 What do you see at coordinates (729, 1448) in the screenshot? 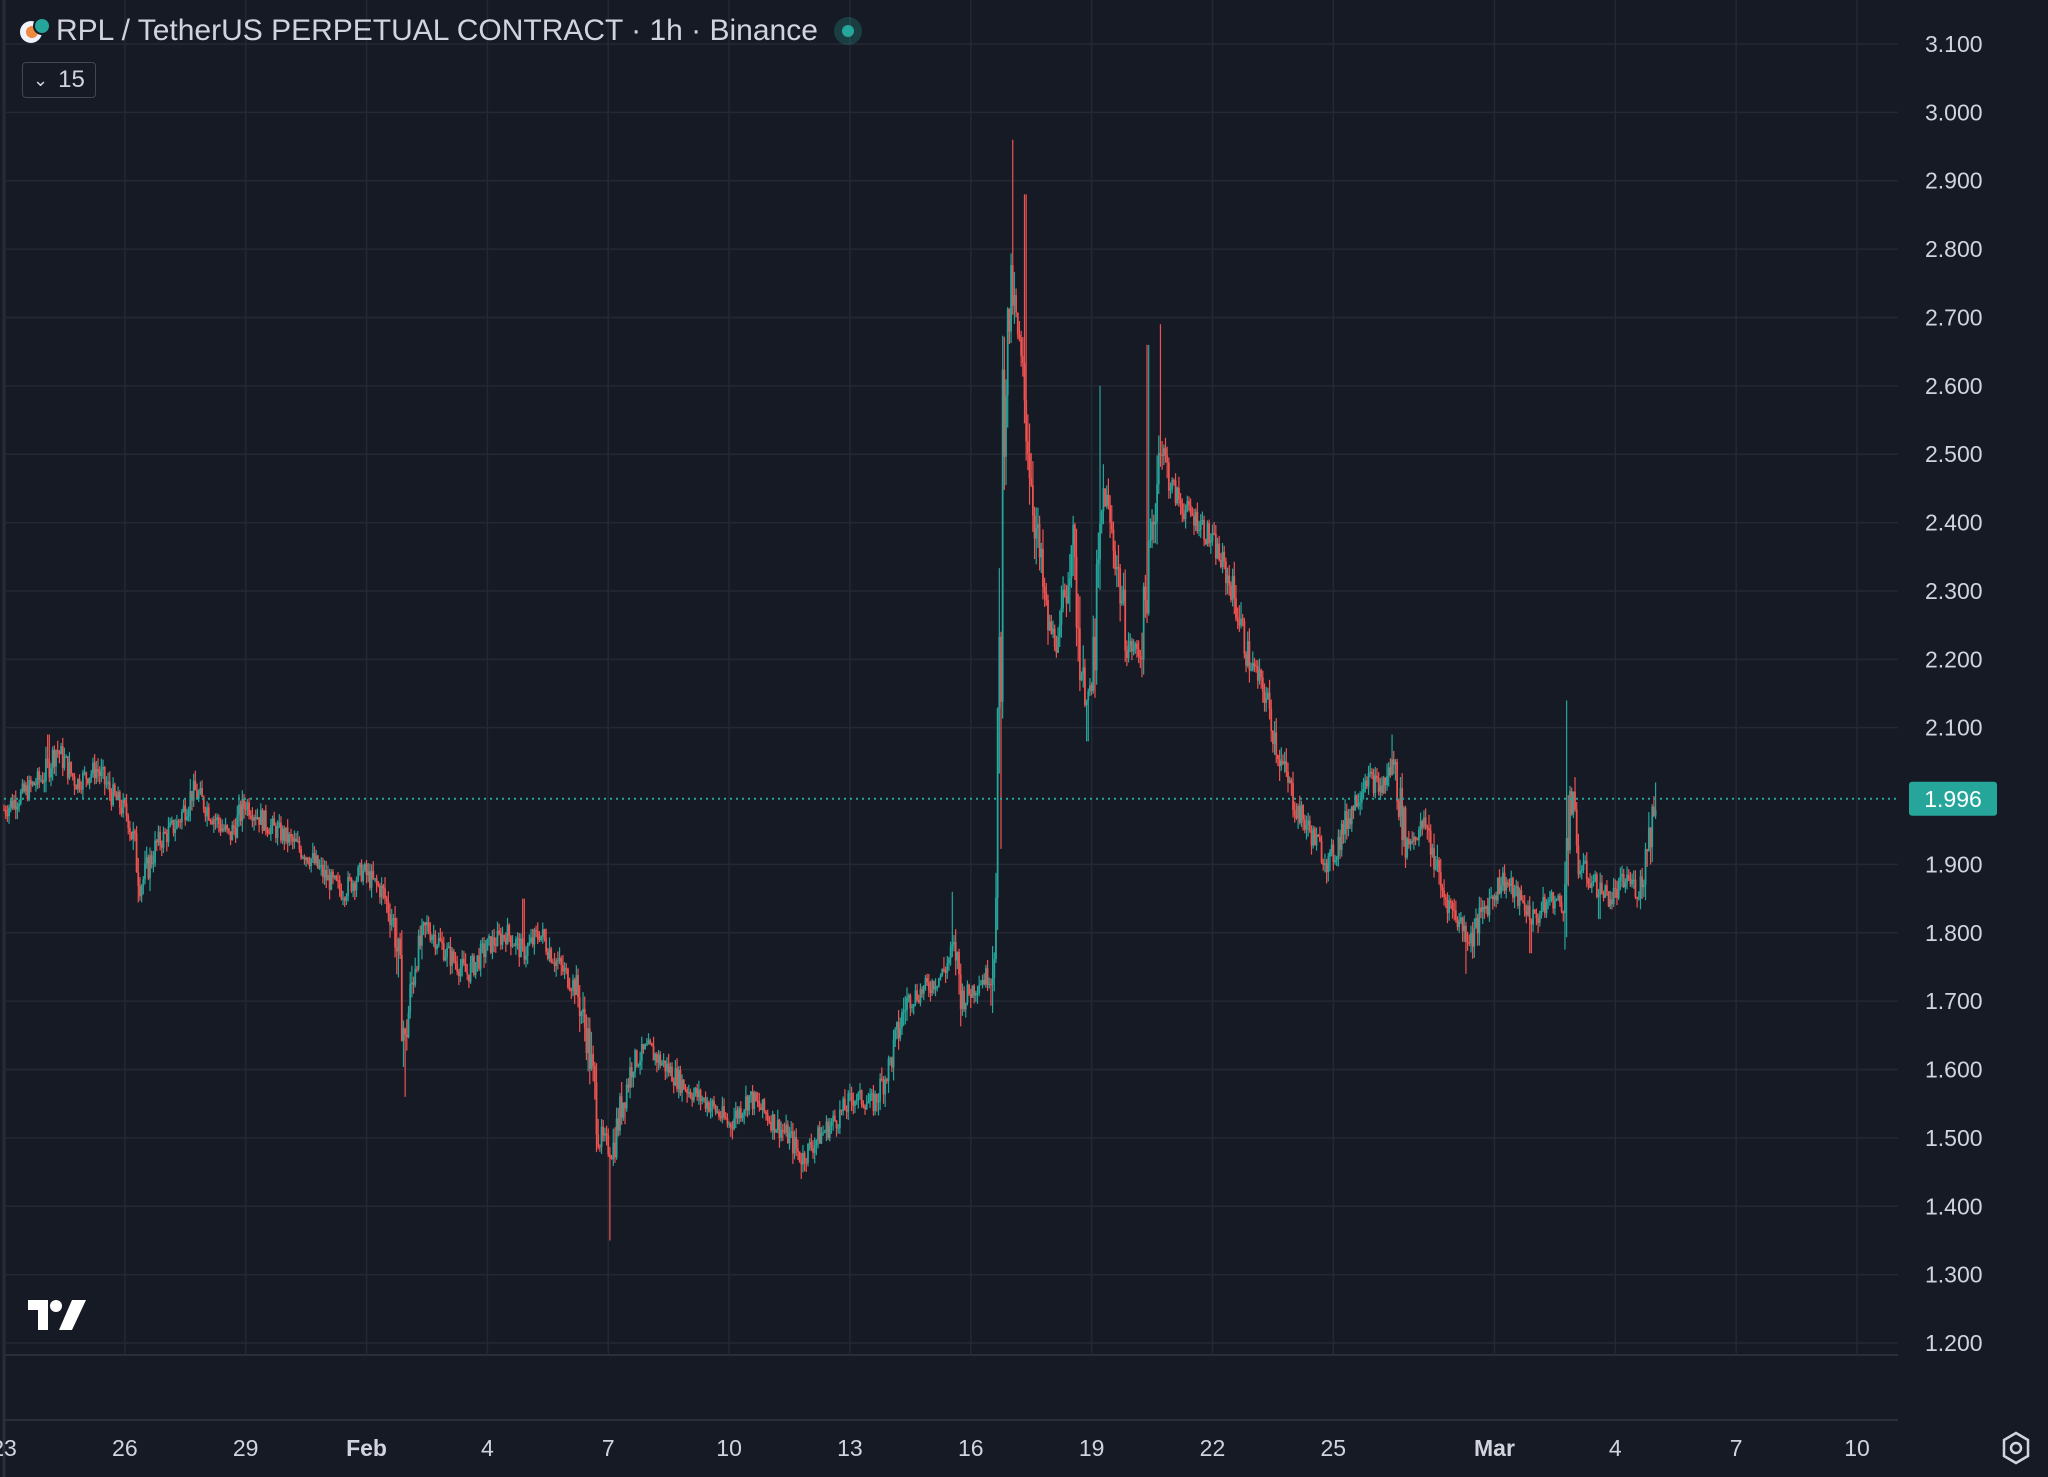
I see `time-tick-label: 10` at bounding box center [729, 1448].